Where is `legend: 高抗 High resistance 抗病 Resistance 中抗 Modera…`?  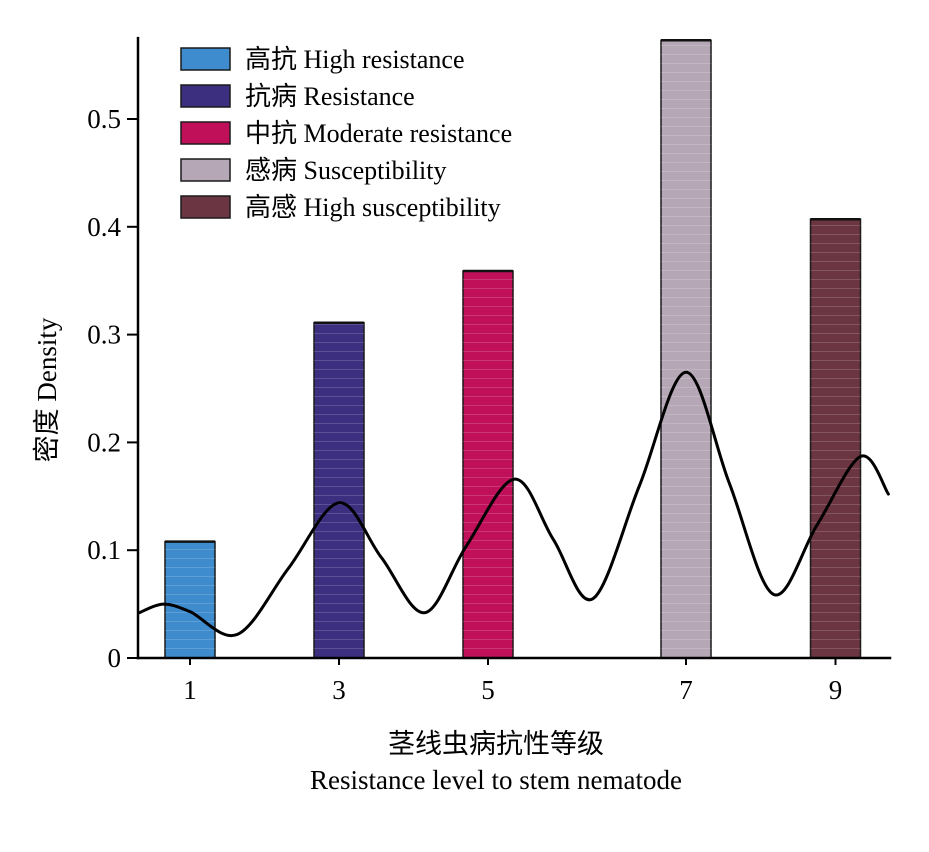 legend: 高抗 High resistance 抗病 Resistance 中抗 Modera… is located at coordinates (346, 133).